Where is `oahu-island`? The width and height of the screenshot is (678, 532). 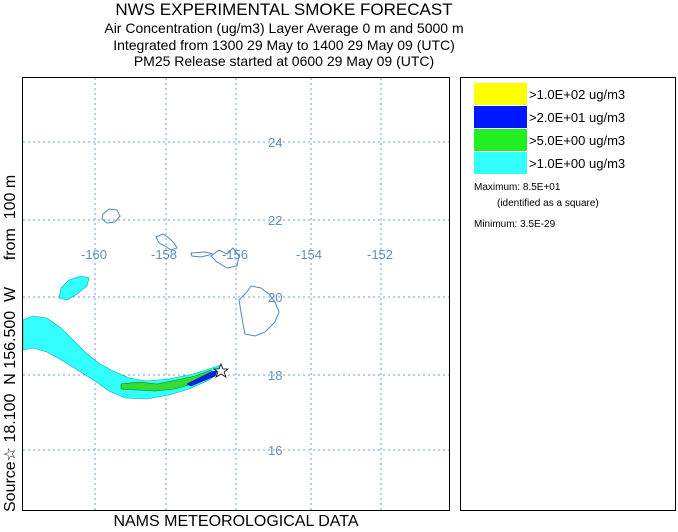 oahu-island is located at coordinates (166, 242).